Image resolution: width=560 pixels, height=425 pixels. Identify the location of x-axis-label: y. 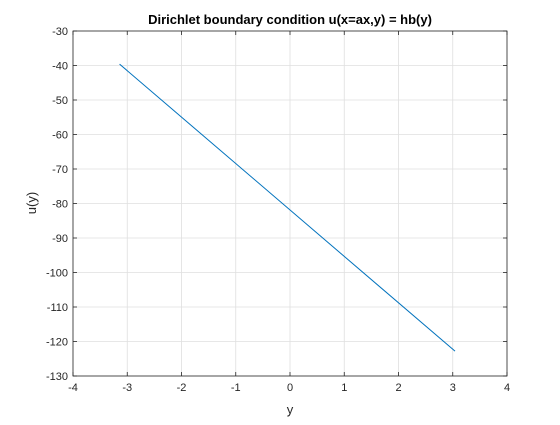
(290, 409).